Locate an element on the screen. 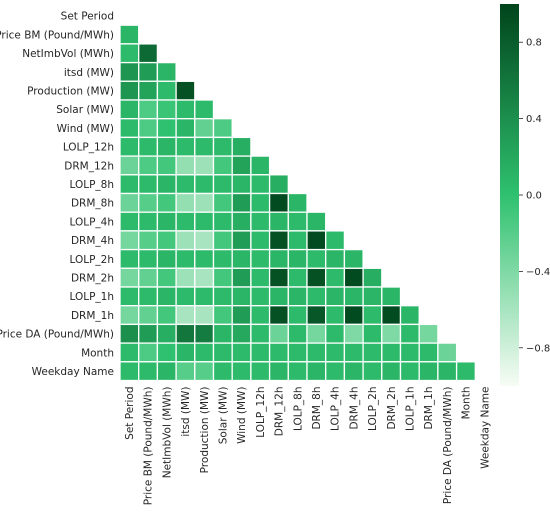 This screenshot has width=550, height=514. x-tick-label: Price BM (Pound/MWh) is located at coordinates (149, 446).